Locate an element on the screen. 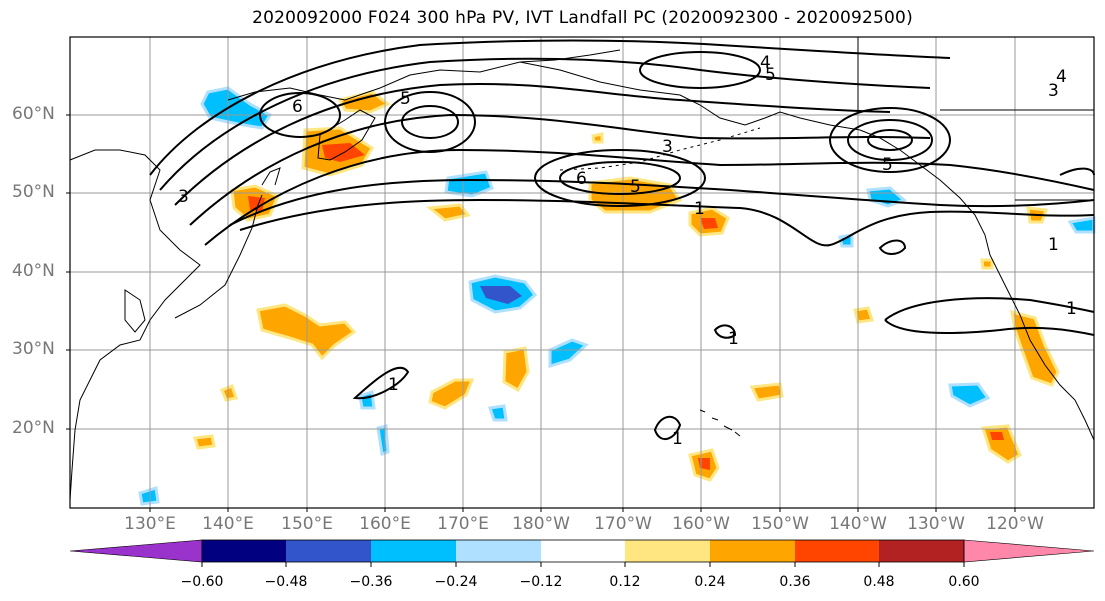 Image resolution: width=1105 pixels, height=601 pixels. contour-label: 4 is located at coordinates (1061, 77).